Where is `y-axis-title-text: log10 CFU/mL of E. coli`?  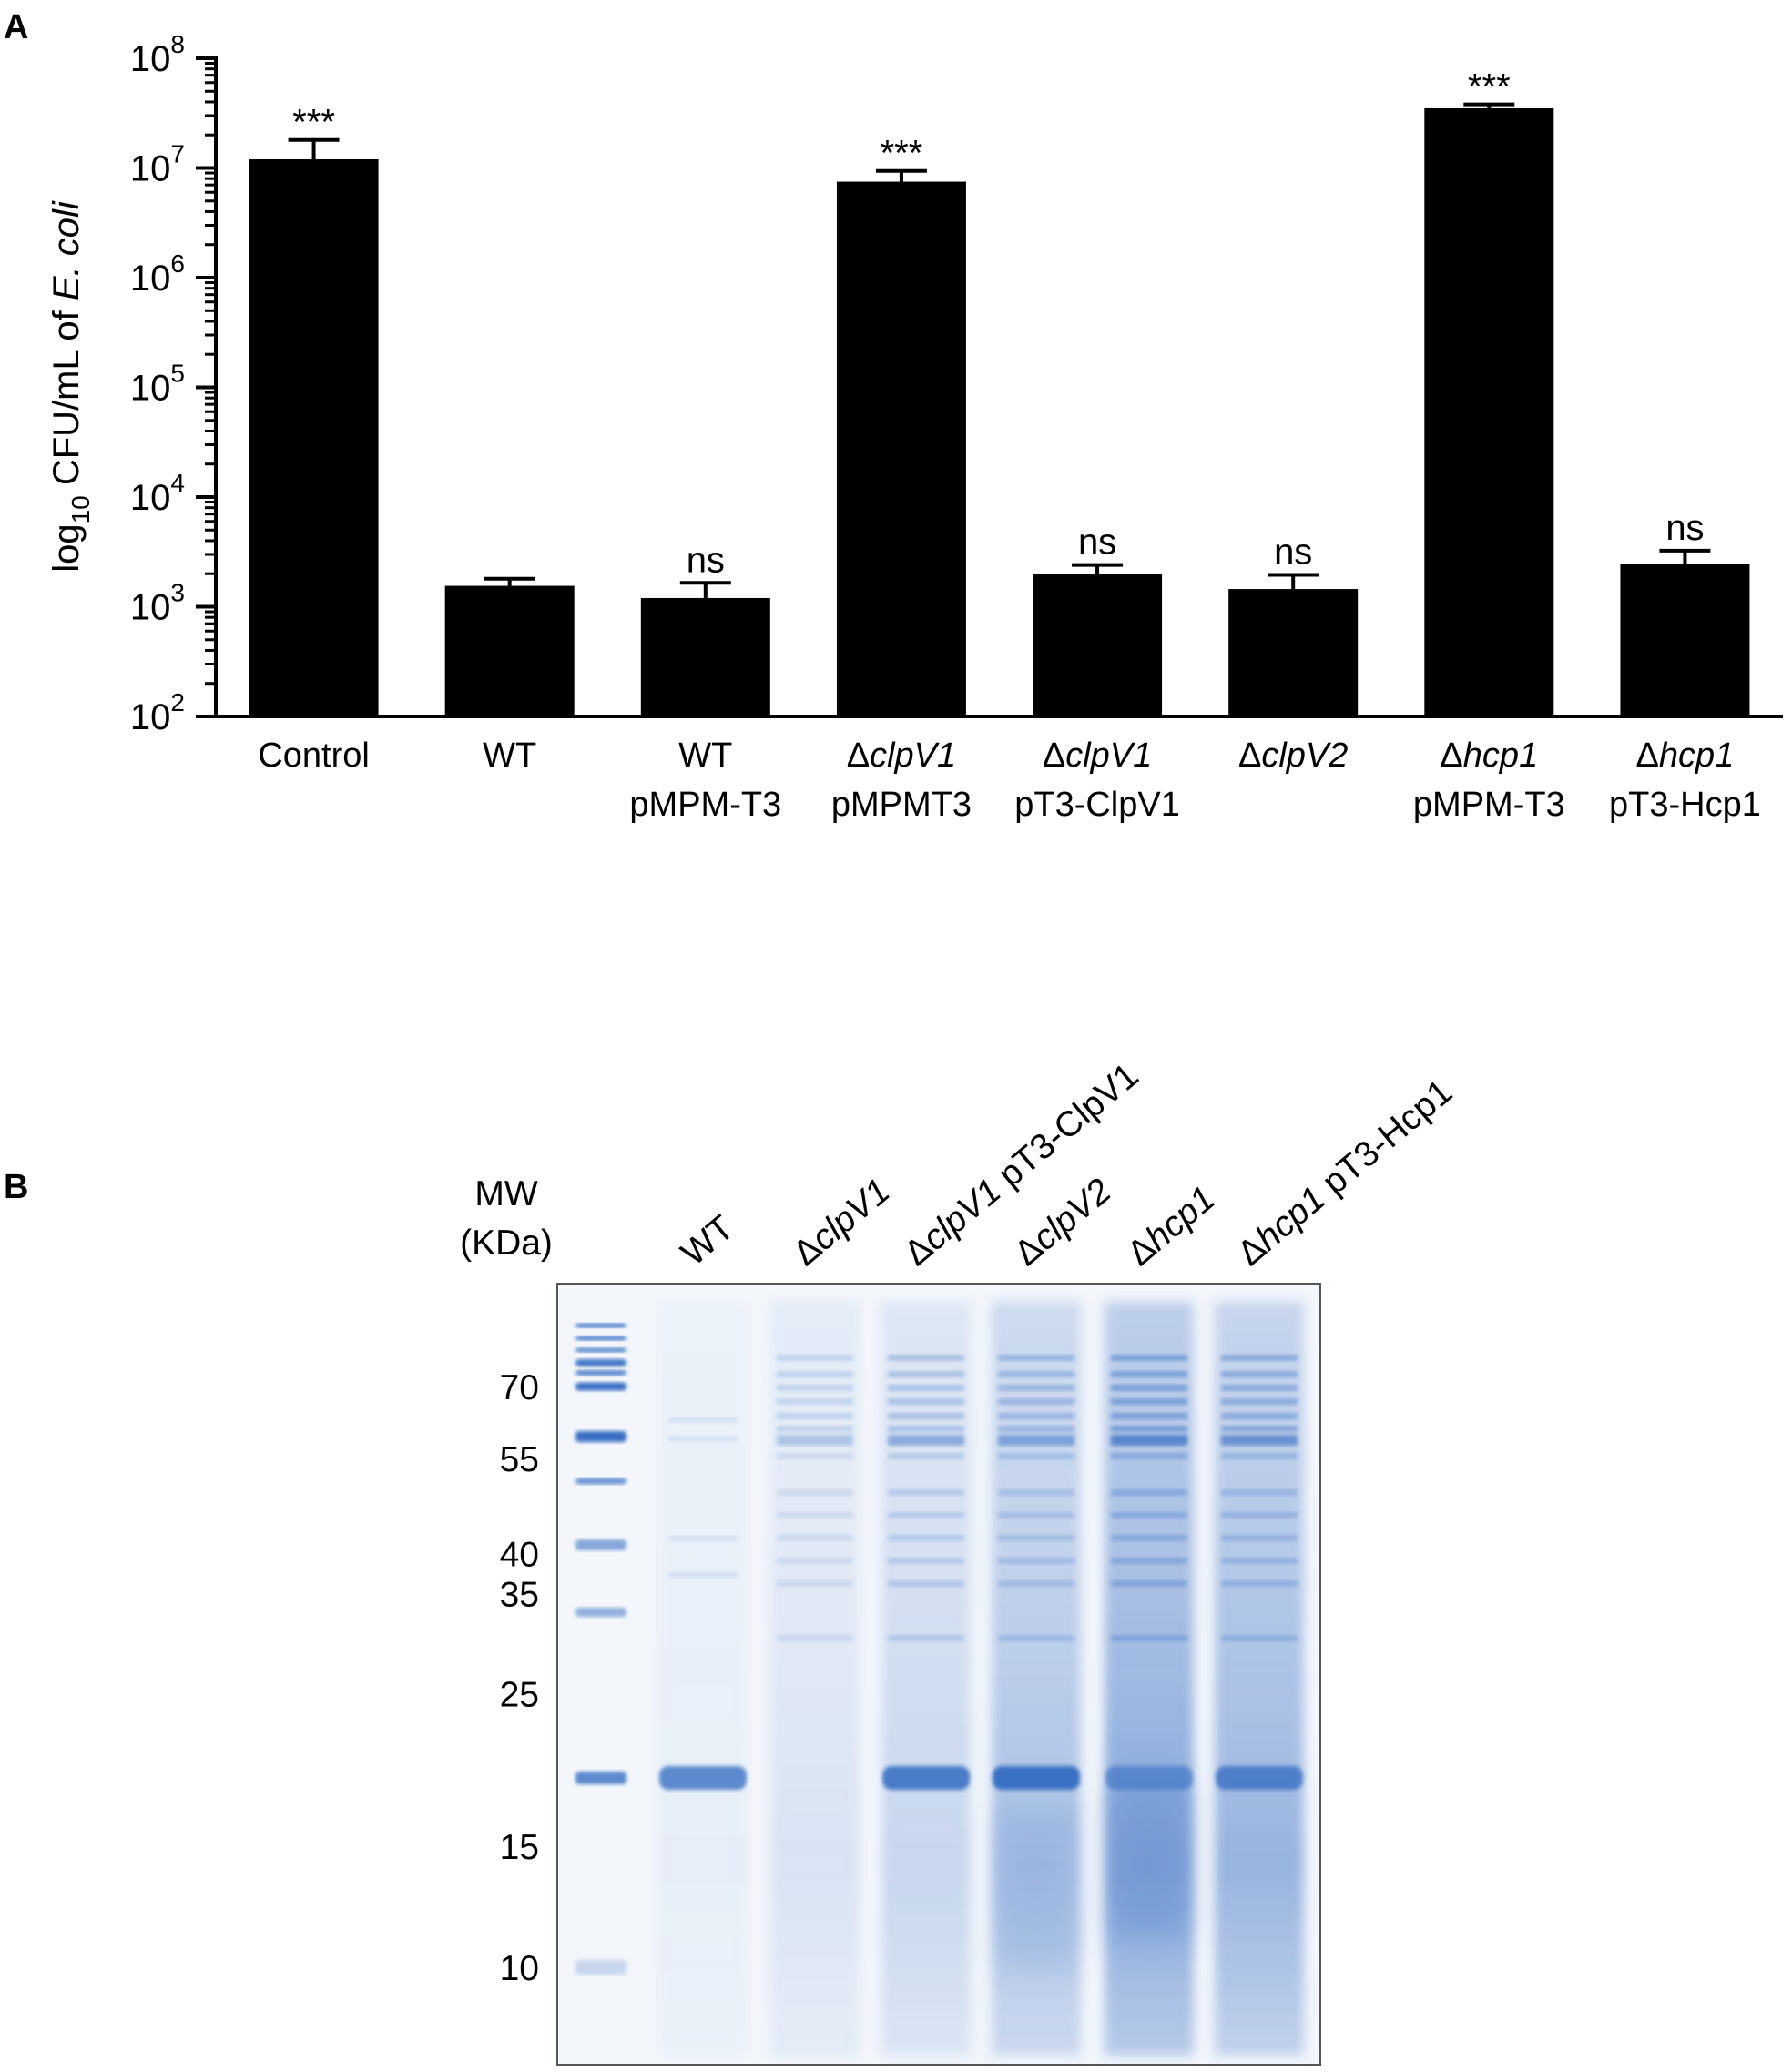
y-axis-title-text: log10 CFU/mL of E. coli is located at coordinates (70, 386).